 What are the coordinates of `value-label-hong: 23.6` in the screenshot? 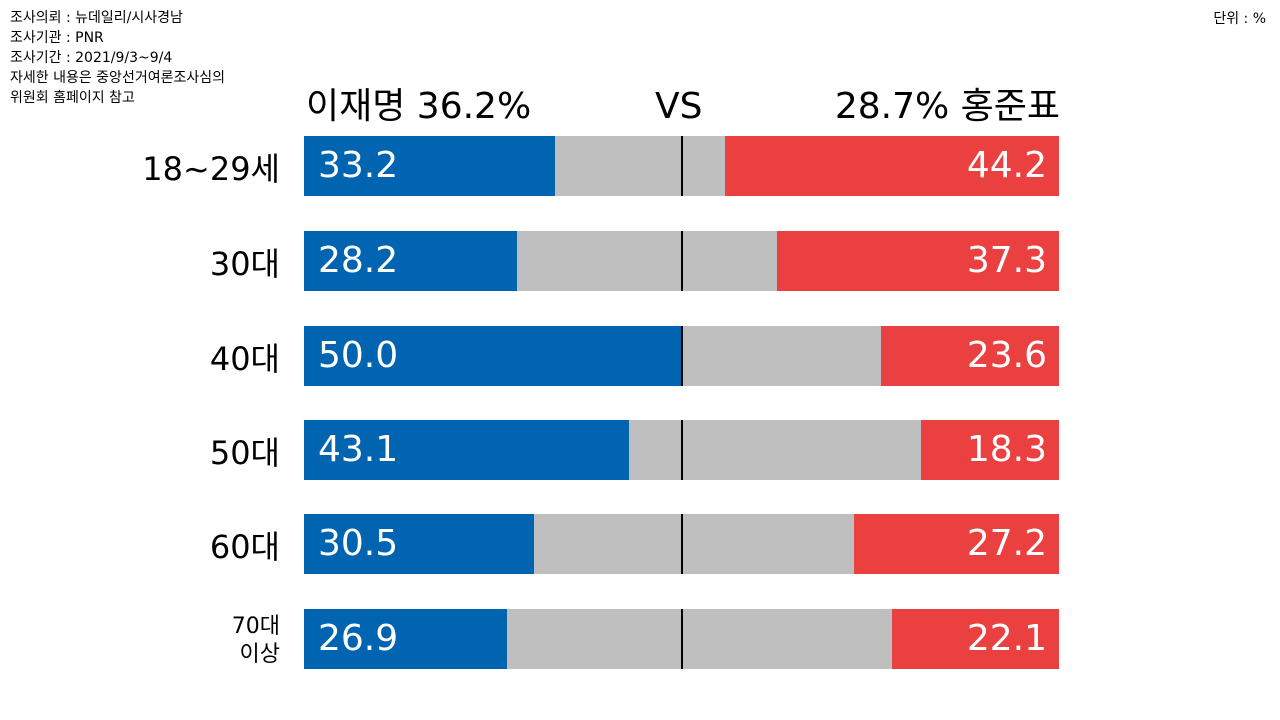 It's located at (1006, 355).